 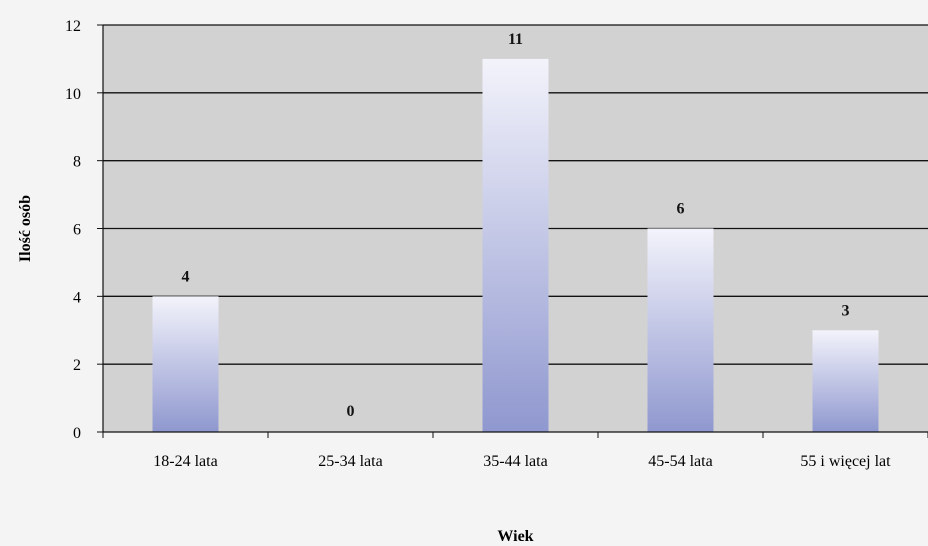 I want to click on x-tick-label: 45-54 lata, so click(x=680, y=461).